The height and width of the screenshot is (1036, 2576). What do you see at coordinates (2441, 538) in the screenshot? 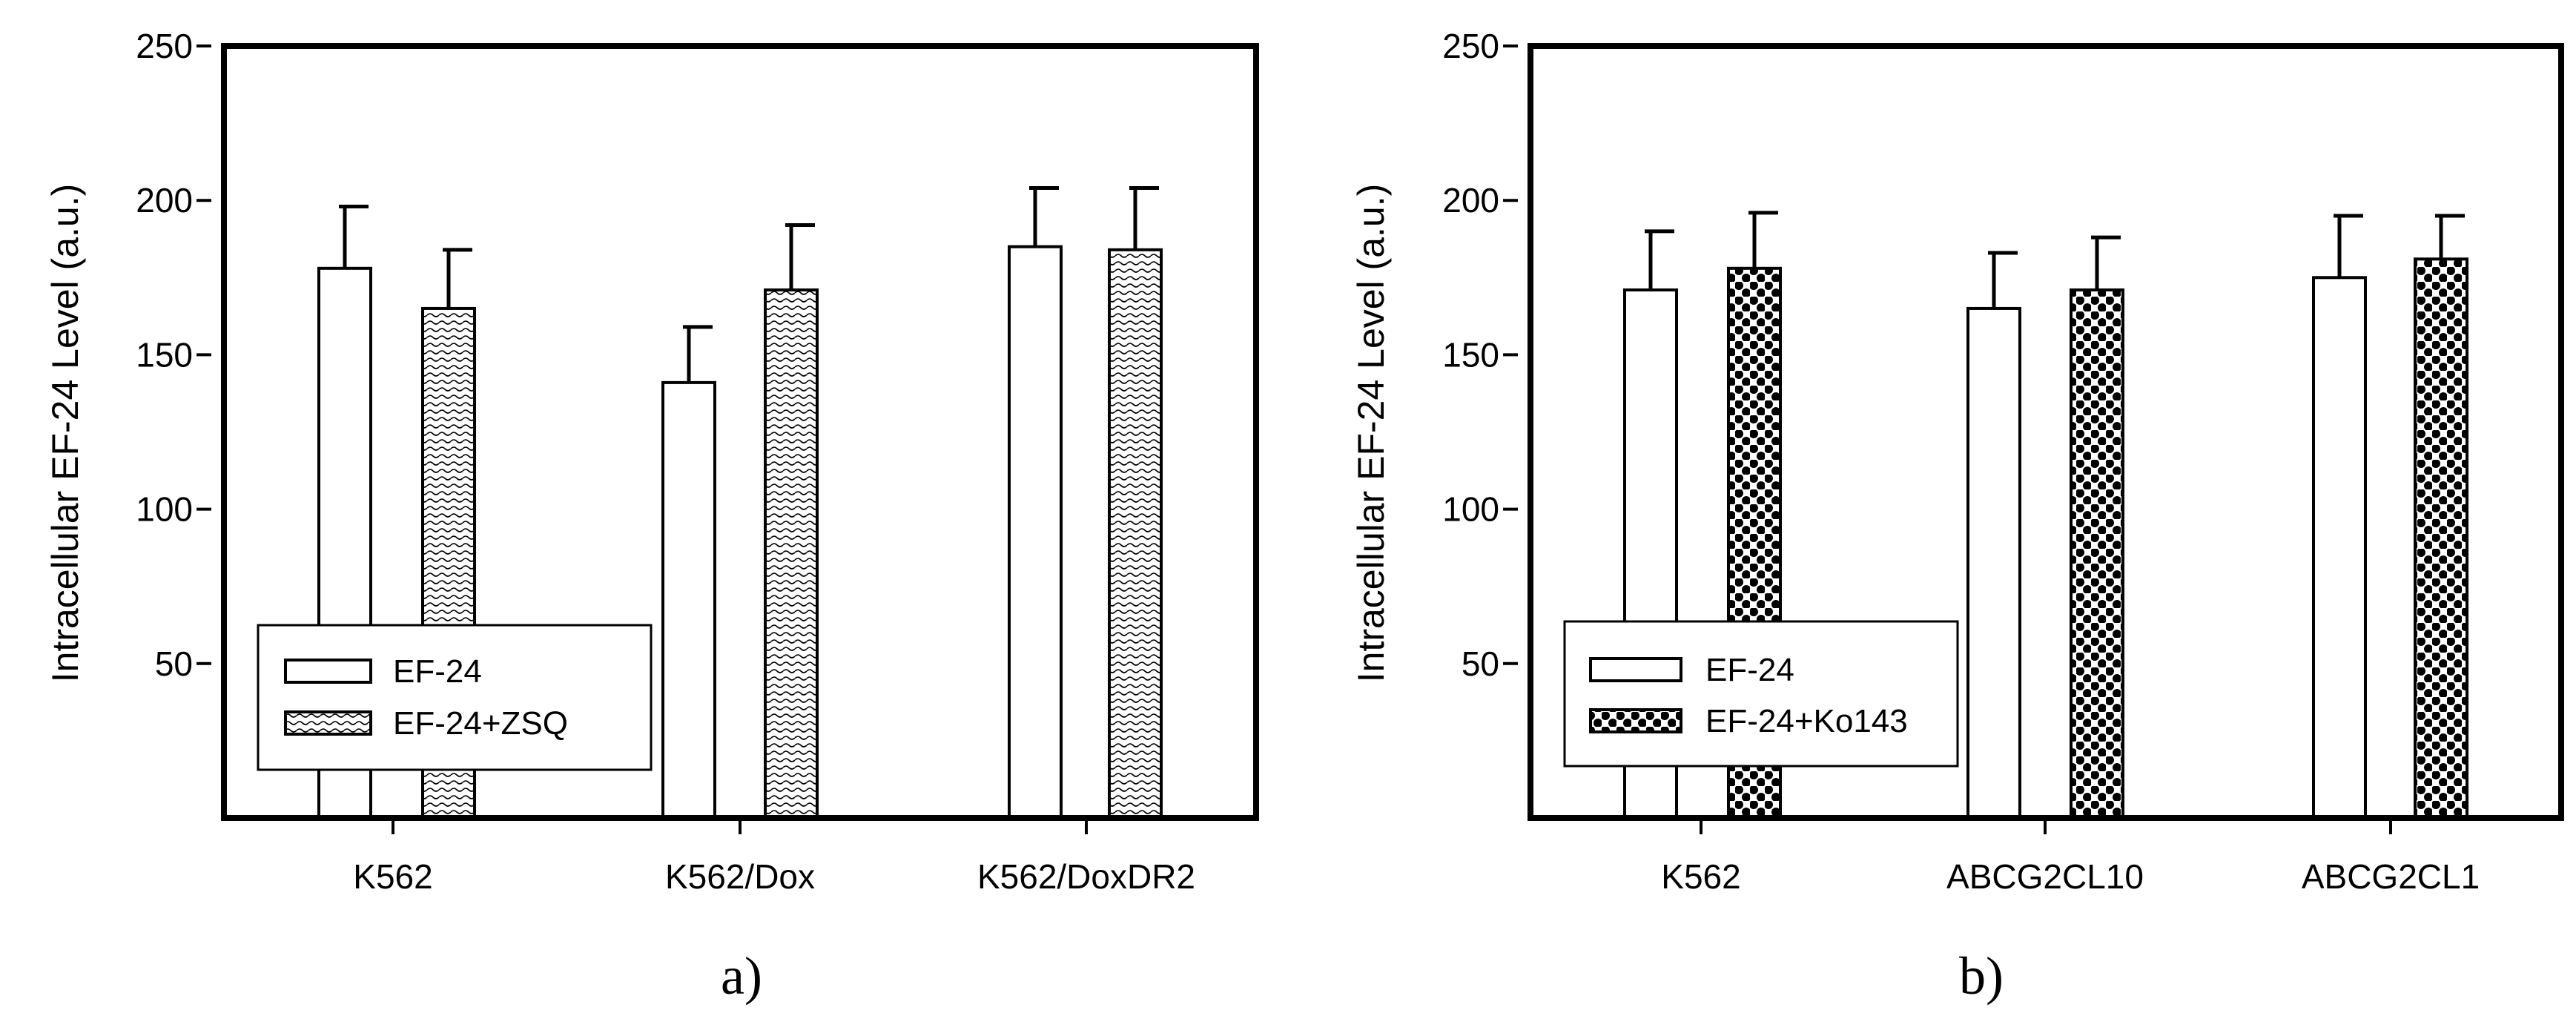
I see `bar-b-ef-24-ko143-abcg2cl1` at bounding box center [2441, 538].